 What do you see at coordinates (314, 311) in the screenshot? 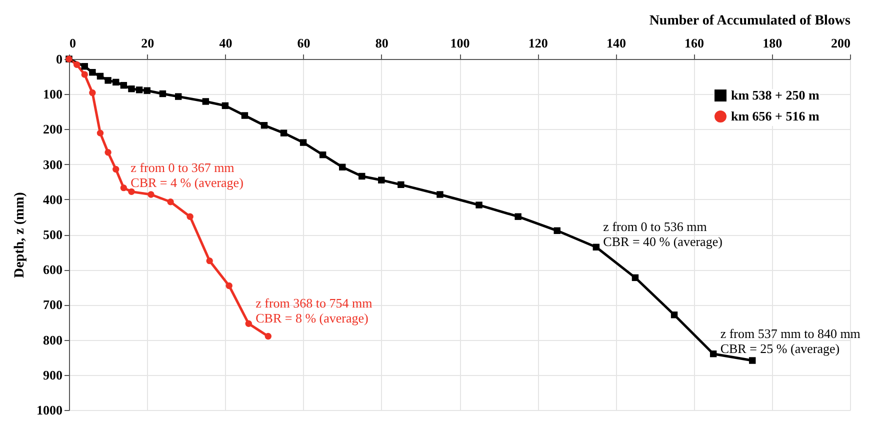
I see `annotation: z from 368 to 754 mm CBR = 8 % (average)` at bounding box center [314, 311].